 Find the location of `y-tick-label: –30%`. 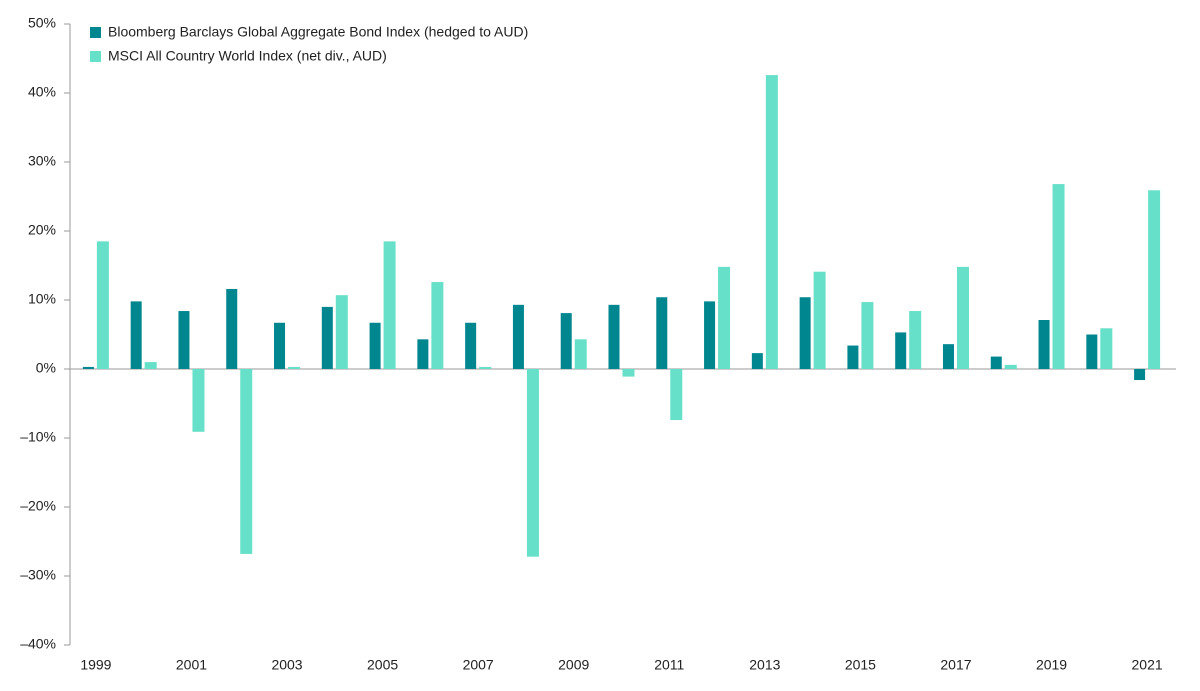

y-tick-label: –30% is located at coordinates (38, 575).